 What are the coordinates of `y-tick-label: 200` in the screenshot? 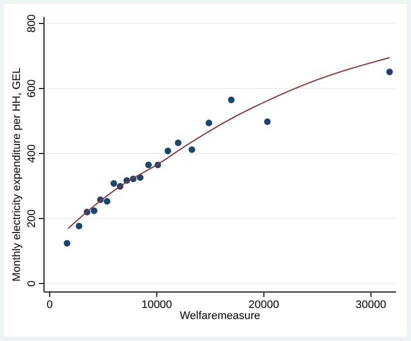 It's located at (32, 218).